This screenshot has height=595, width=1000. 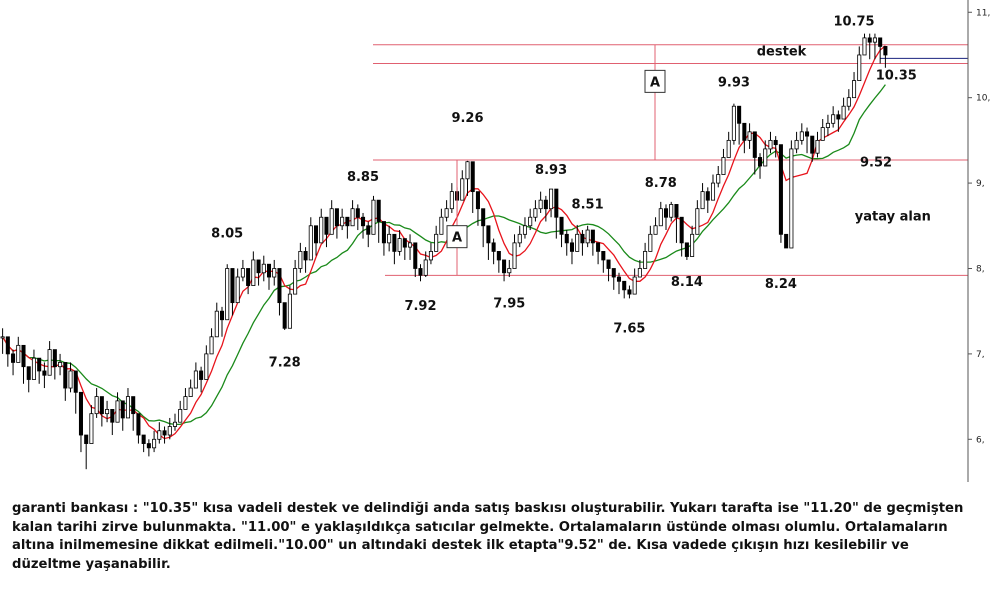 I want to click on price-annotation: 8.78, so click(x=661, y=183).